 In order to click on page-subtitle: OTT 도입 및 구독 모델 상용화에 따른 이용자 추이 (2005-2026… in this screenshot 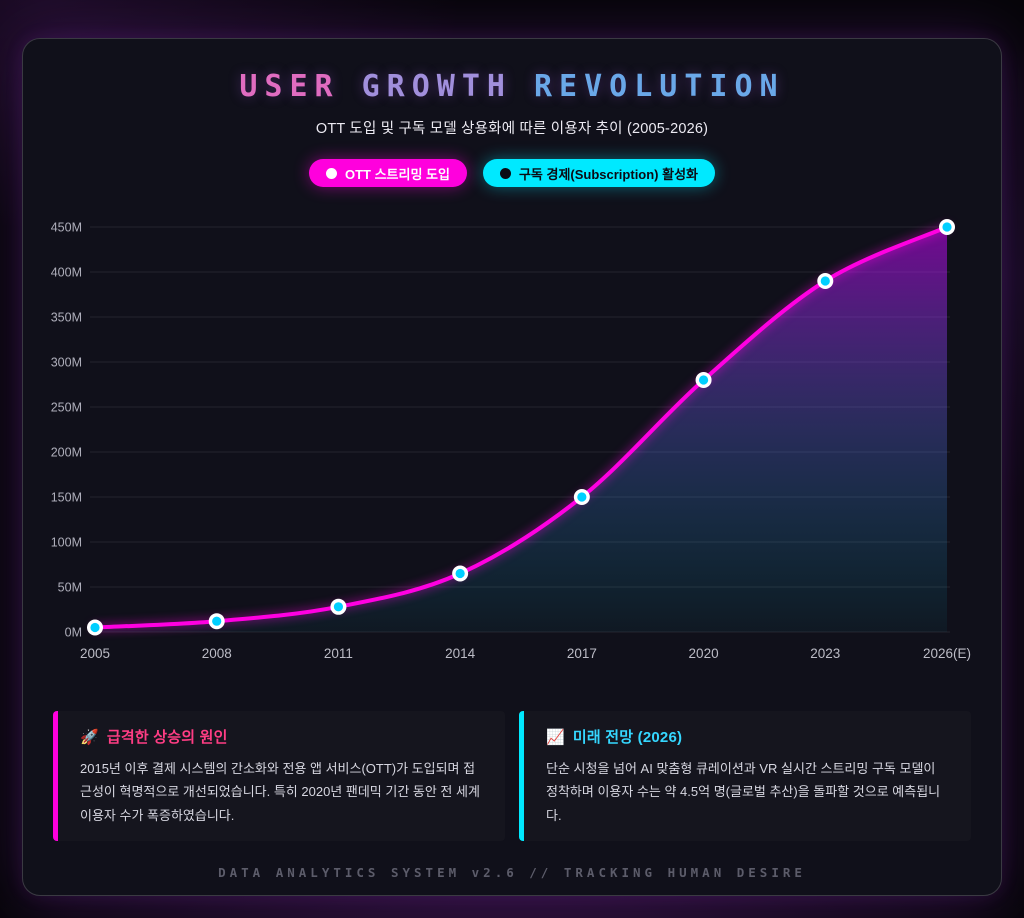, I will do `click(512, 129)`.